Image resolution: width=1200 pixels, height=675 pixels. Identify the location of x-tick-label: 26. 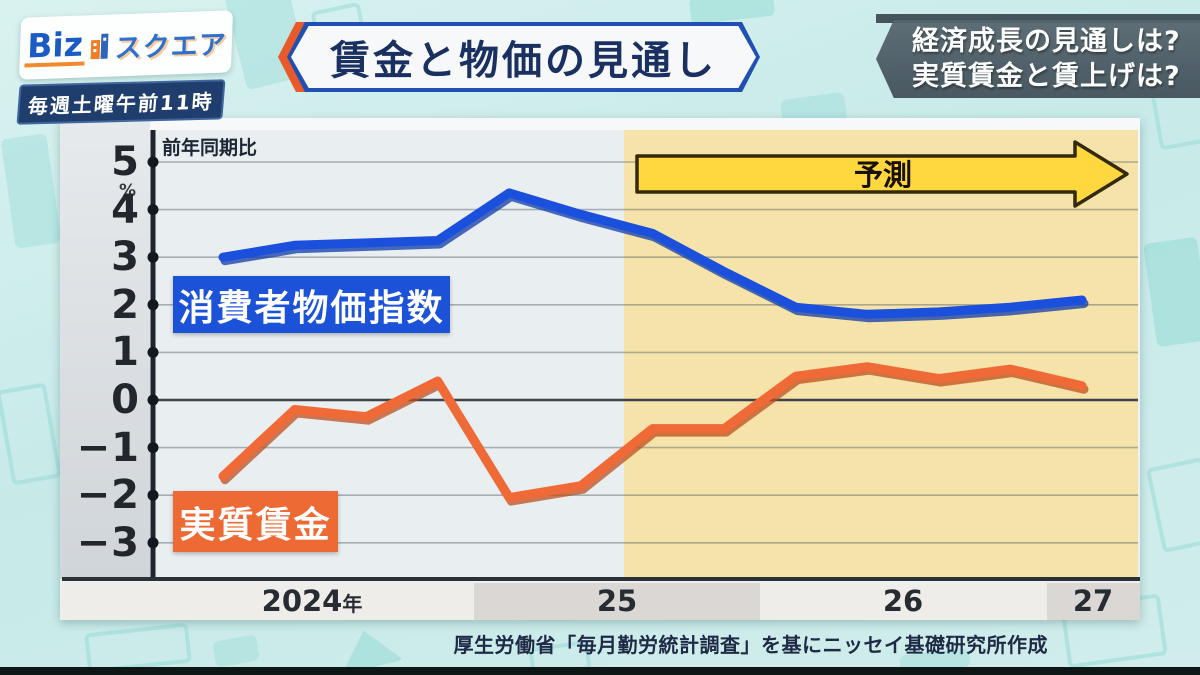
(903, 601).